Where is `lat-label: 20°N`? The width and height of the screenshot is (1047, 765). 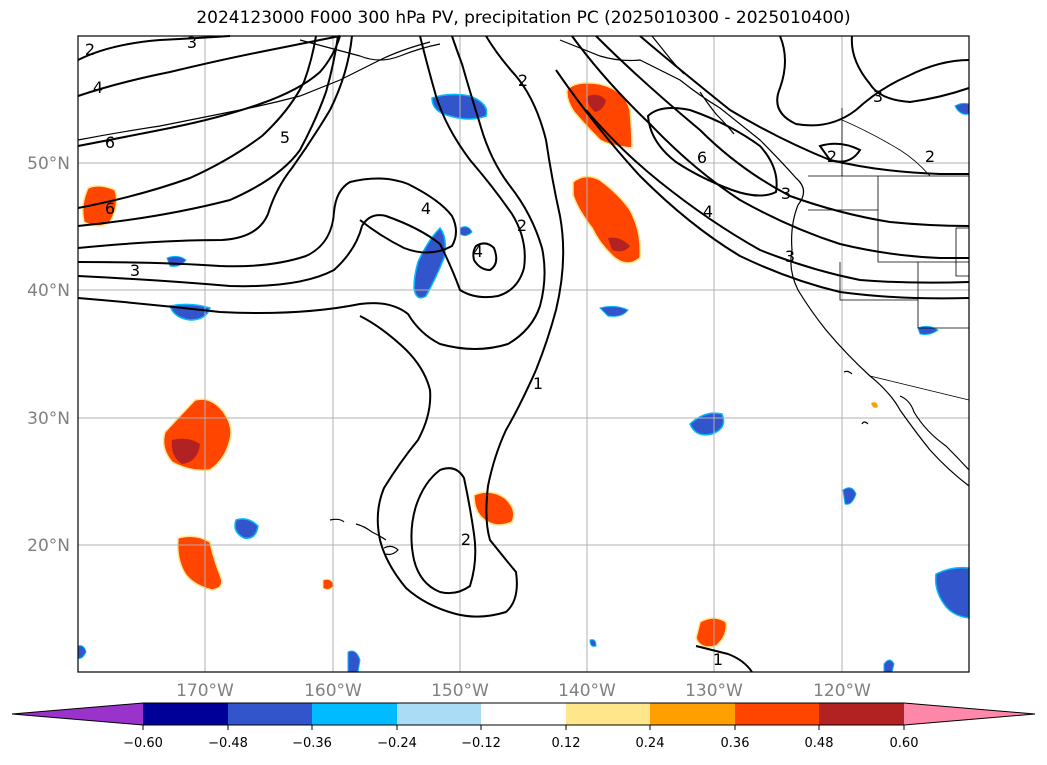 lat-label: 20°N is located at coordinates (48, 546).